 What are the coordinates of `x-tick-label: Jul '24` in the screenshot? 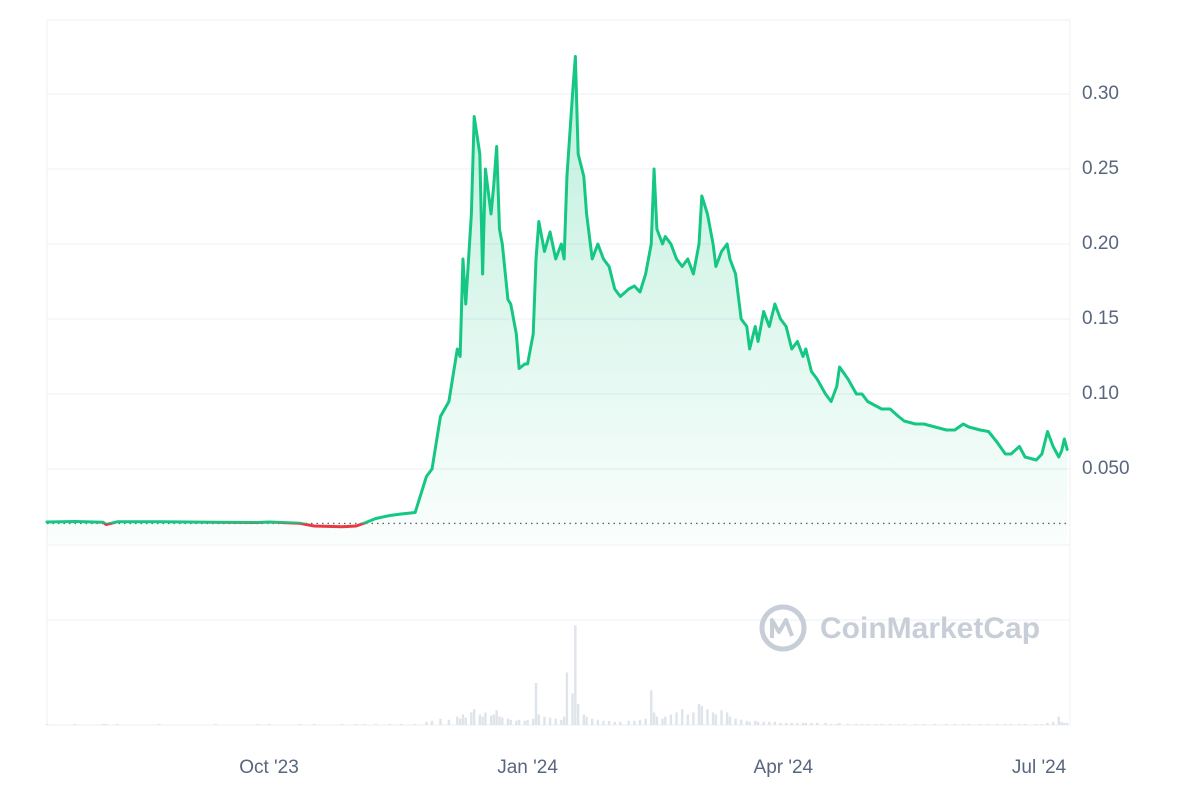 It's located at (1039, 767).